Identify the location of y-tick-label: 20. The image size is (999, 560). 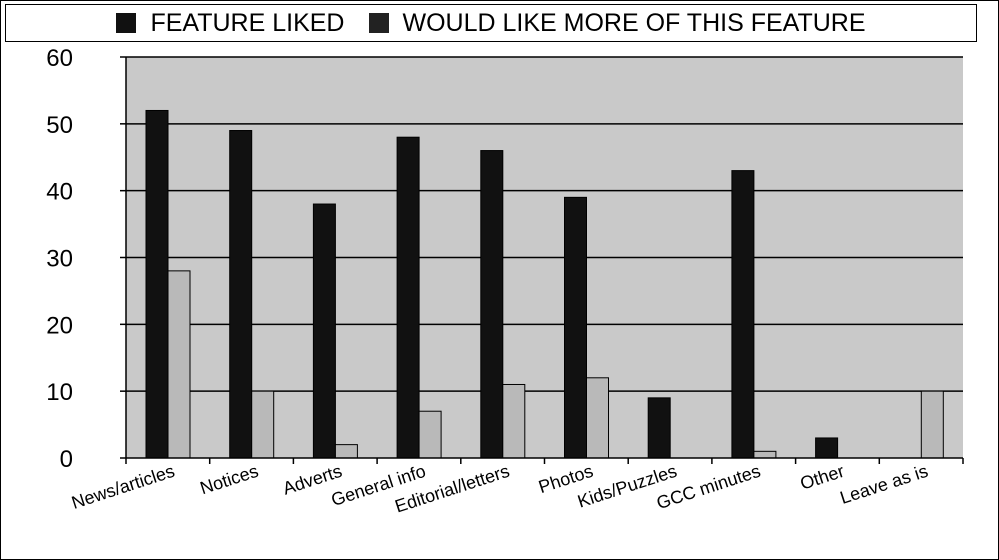
(59, 325).